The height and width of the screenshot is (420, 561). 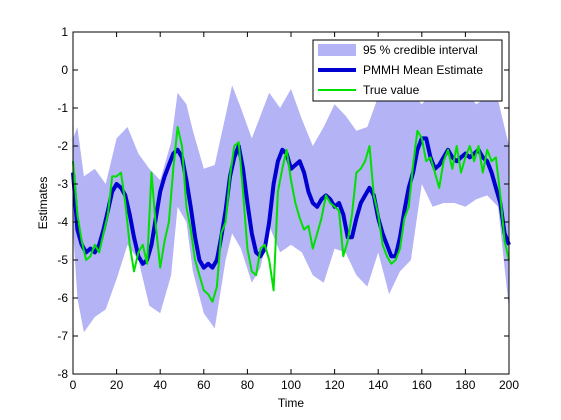 What do you see at coordinates (62, 108) in the screenshot?
I see `y-tick-label: -1` at bounding box center [62, 108].